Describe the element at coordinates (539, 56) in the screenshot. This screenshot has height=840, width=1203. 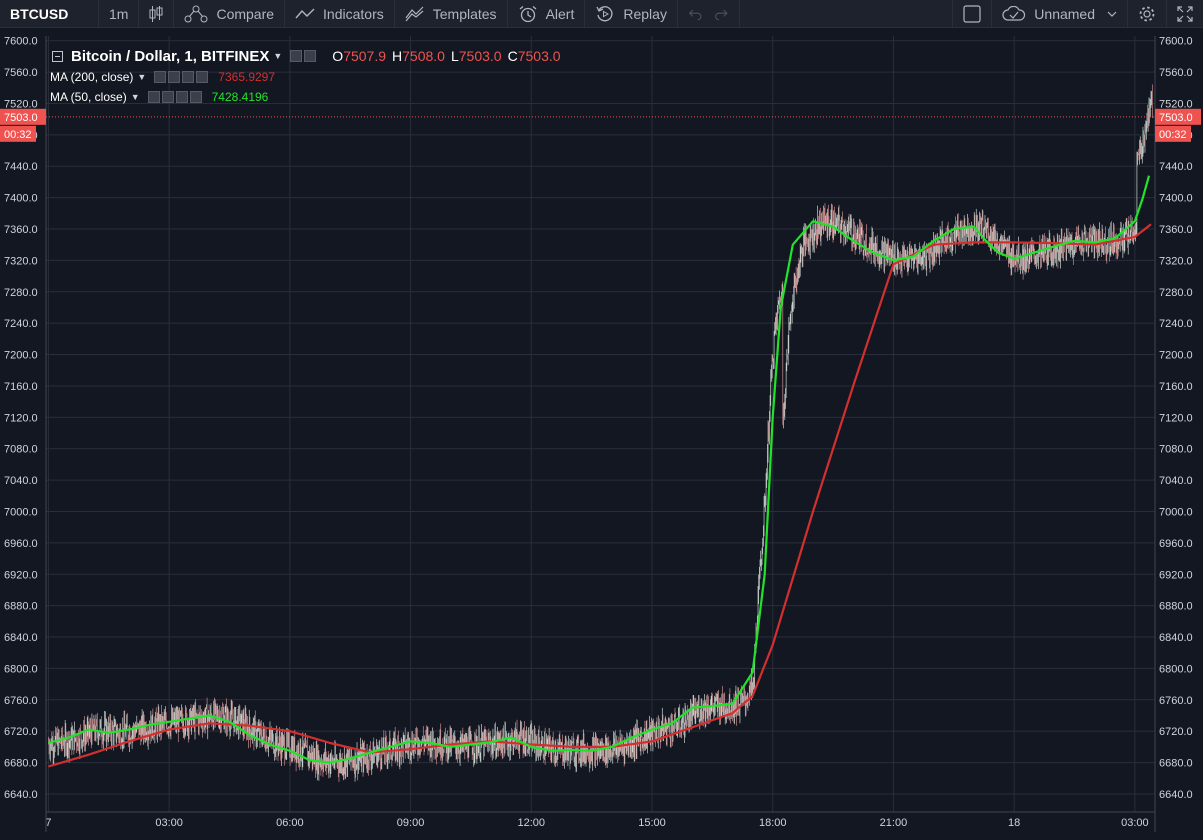
I see `close-value: 7503.0` at that location.